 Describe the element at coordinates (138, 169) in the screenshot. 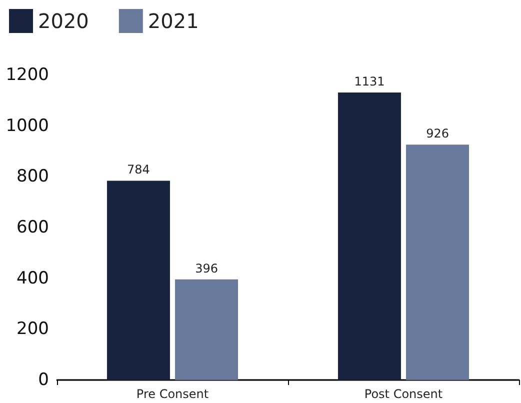

I see `data-label: 784` at that location.